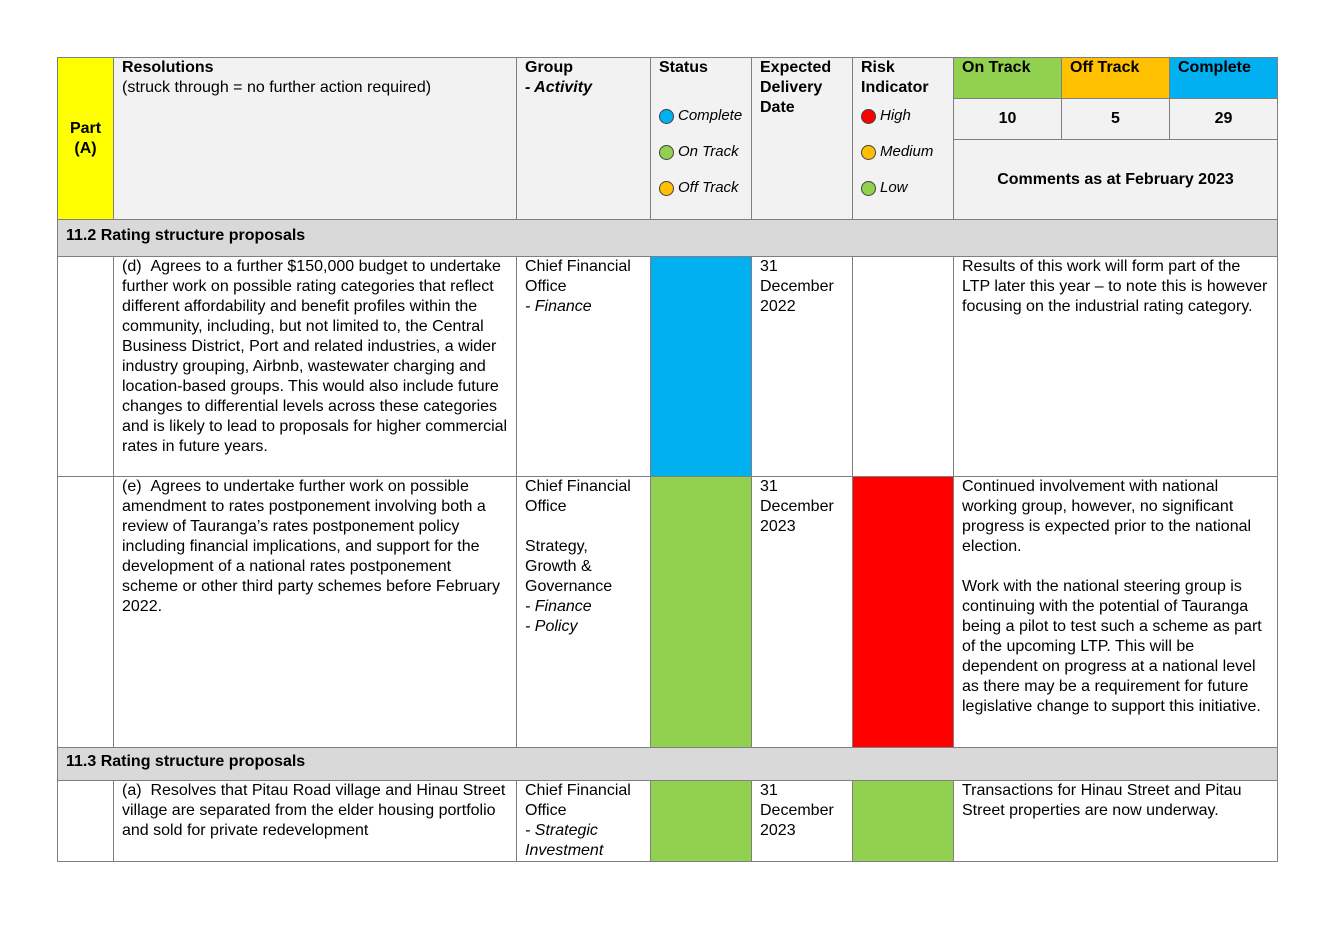 This screenshot has width=1328, height=939. Describe the element at coordinates (1115, 119) in the screenshot. I see `summary-off-track-count: 5` at that location.